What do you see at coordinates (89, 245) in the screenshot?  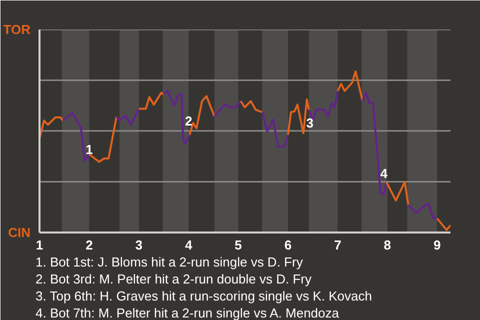 I see `x-tick-label: 2` at bounding box center [89, 245].